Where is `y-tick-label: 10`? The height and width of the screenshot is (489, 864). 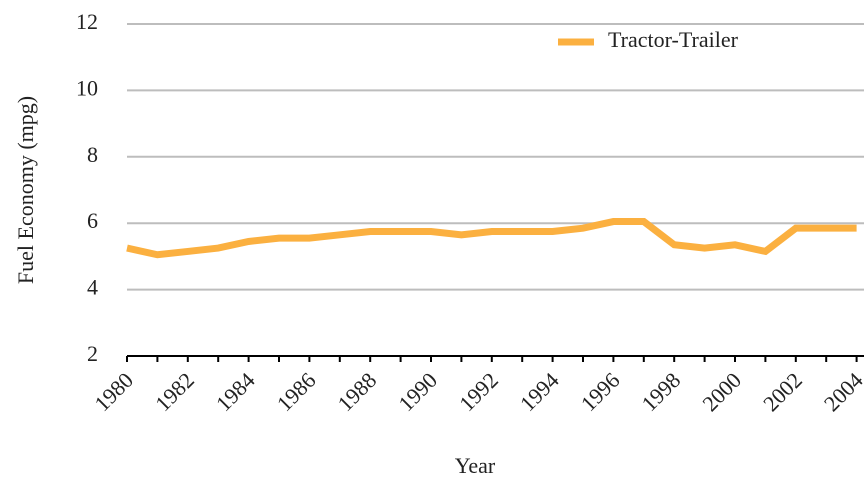 y-tick-label: 10 is located at coordinates (87, 87).